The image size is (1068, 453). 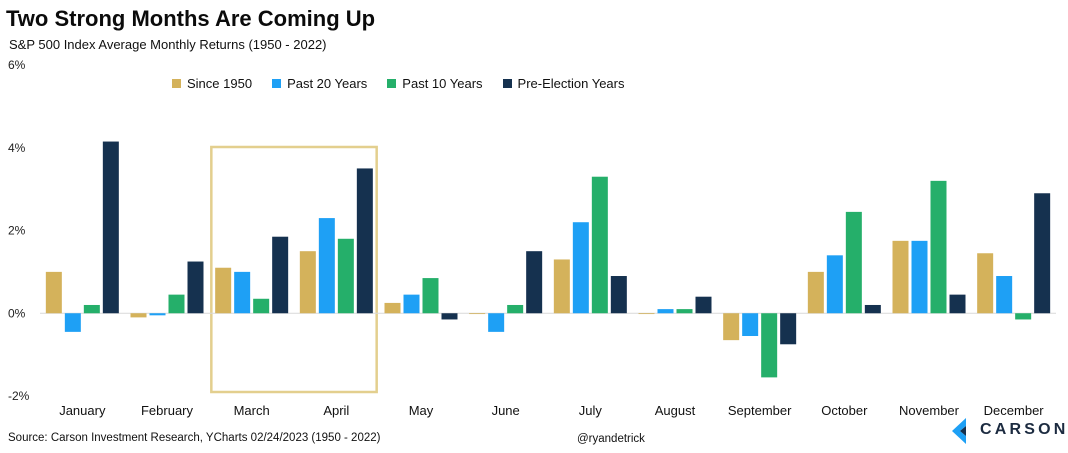 I want to click on legend-label: Past 20 Years, so click(x=327, y=83).